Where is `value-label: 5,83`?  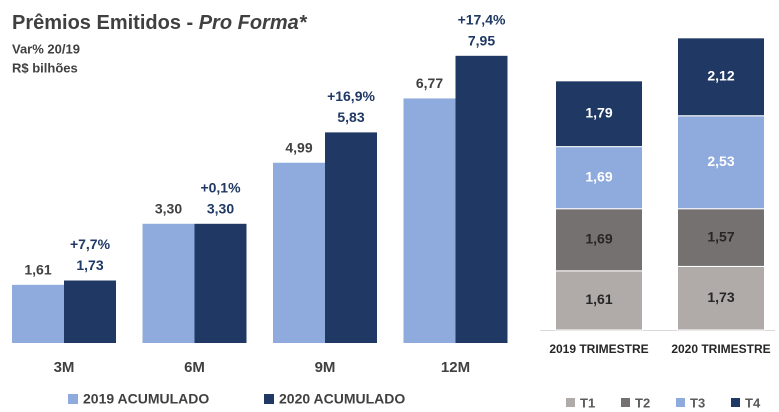
value-label: 5,83 is located at coordinates (350, 117).